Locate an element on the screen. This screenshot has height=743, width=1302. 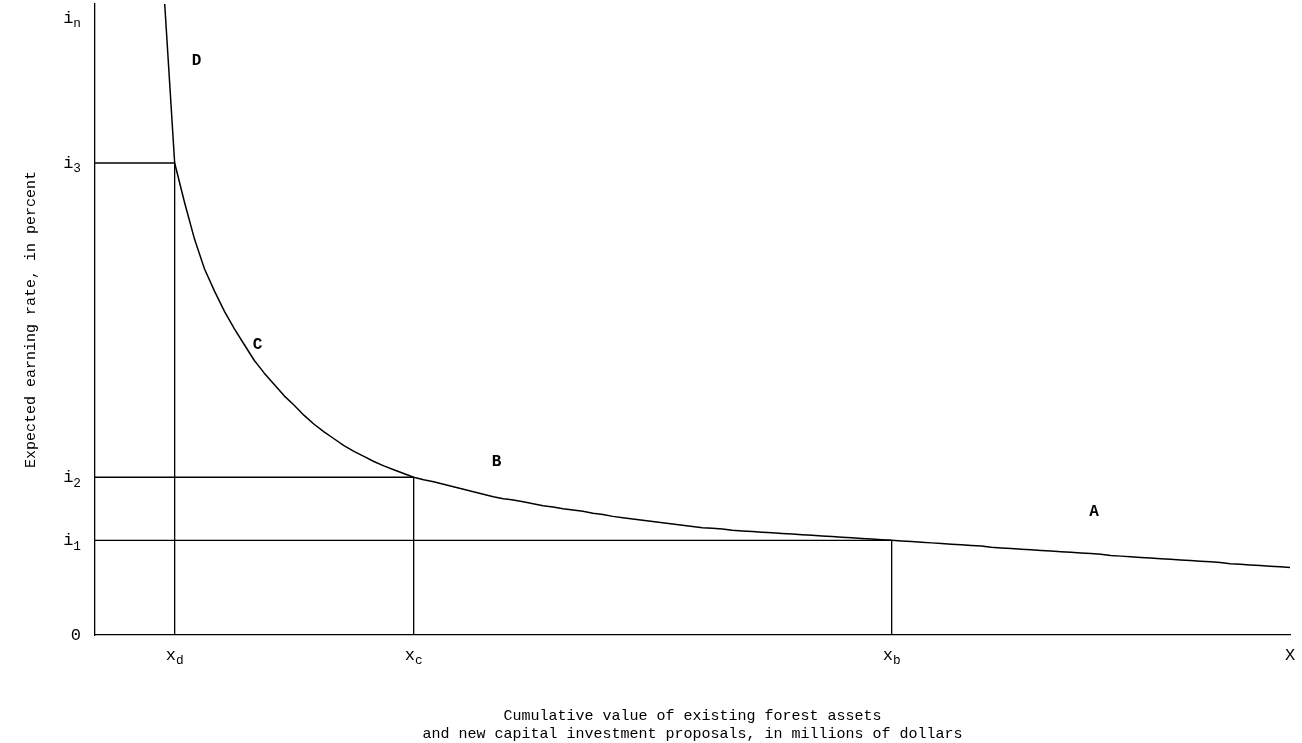
y-axis-title: Expected earning rate, in percent is located at coordinates (31, 319).